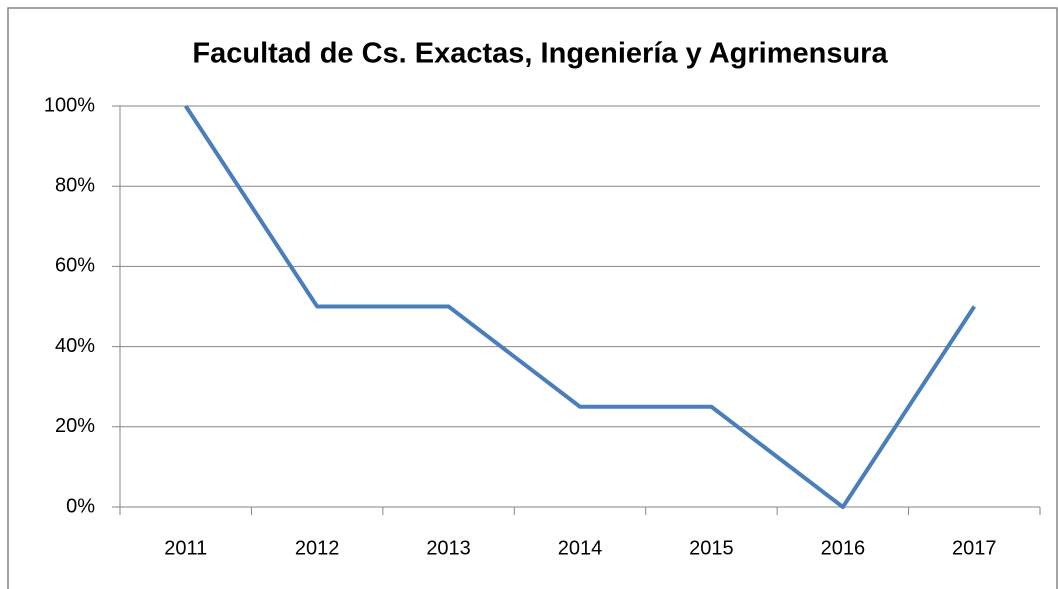 Image resolution: width=1058 pixels, height=589 pixels. What do you see at coordinates (80, 506) in the screenshot?
I see `y-tick-label: 0%` at bounding box center [80, 506].